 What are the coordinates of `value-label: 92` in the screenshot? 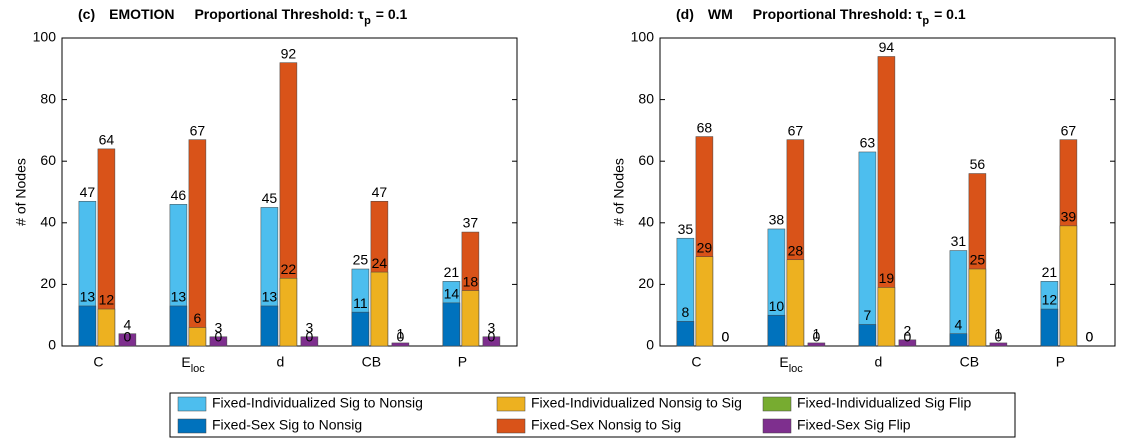 It's located at (289, 53).